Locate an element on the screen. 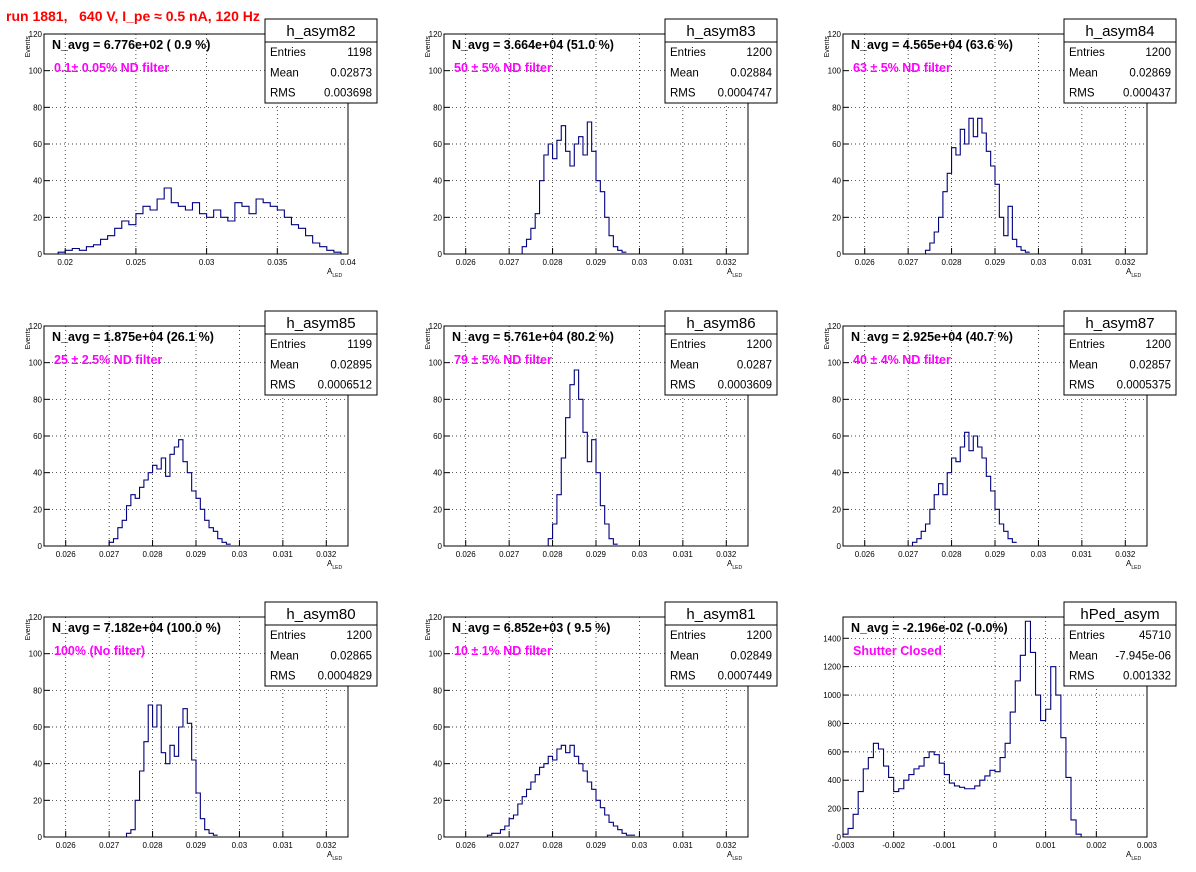 The height and width of the screenshot is (872, 1196). x-tick-label: 0 is located at coordinates (995, 845).